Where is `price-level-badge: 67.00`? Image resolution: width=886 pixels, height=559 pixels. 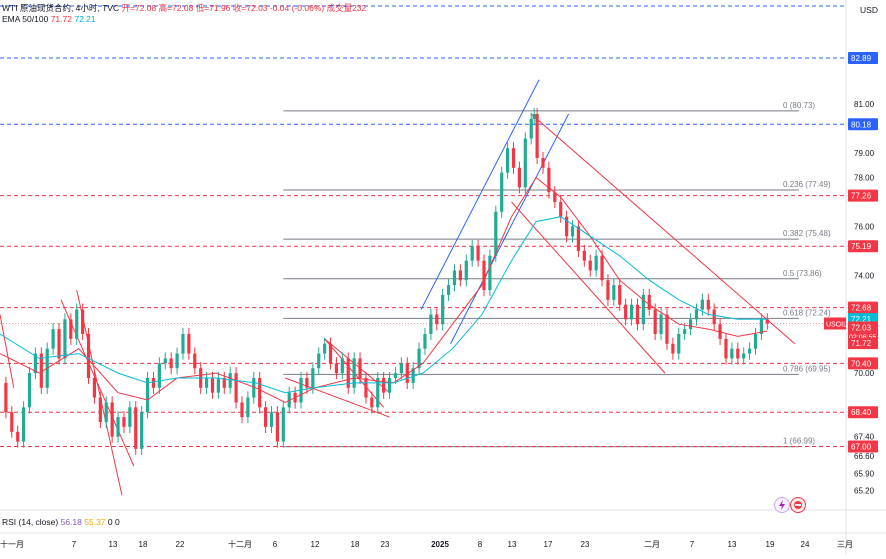
price-level-badge: 67.00 is located at coordinates (863, 446).